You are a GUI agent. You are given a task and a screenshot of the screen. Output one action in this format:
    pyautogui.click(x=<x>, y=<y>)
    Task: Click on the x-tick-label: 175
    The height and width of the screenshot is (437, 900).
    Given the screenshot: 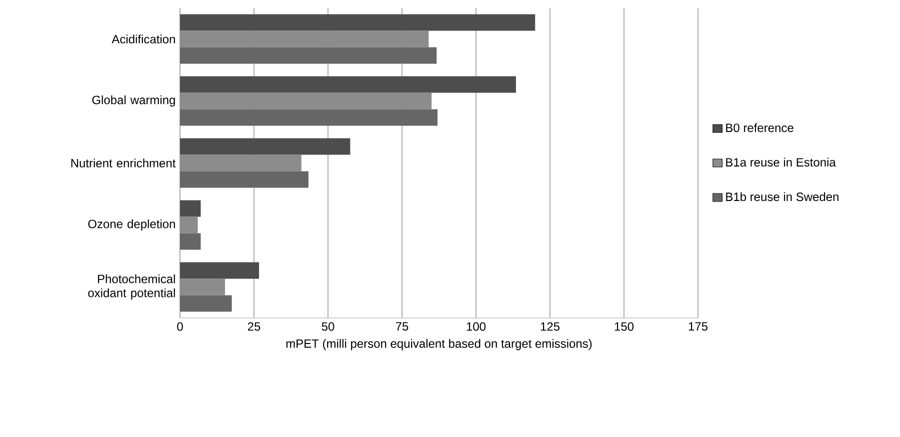 What is the action you would take?
    pyautogui.click(x=698, y=326)
    